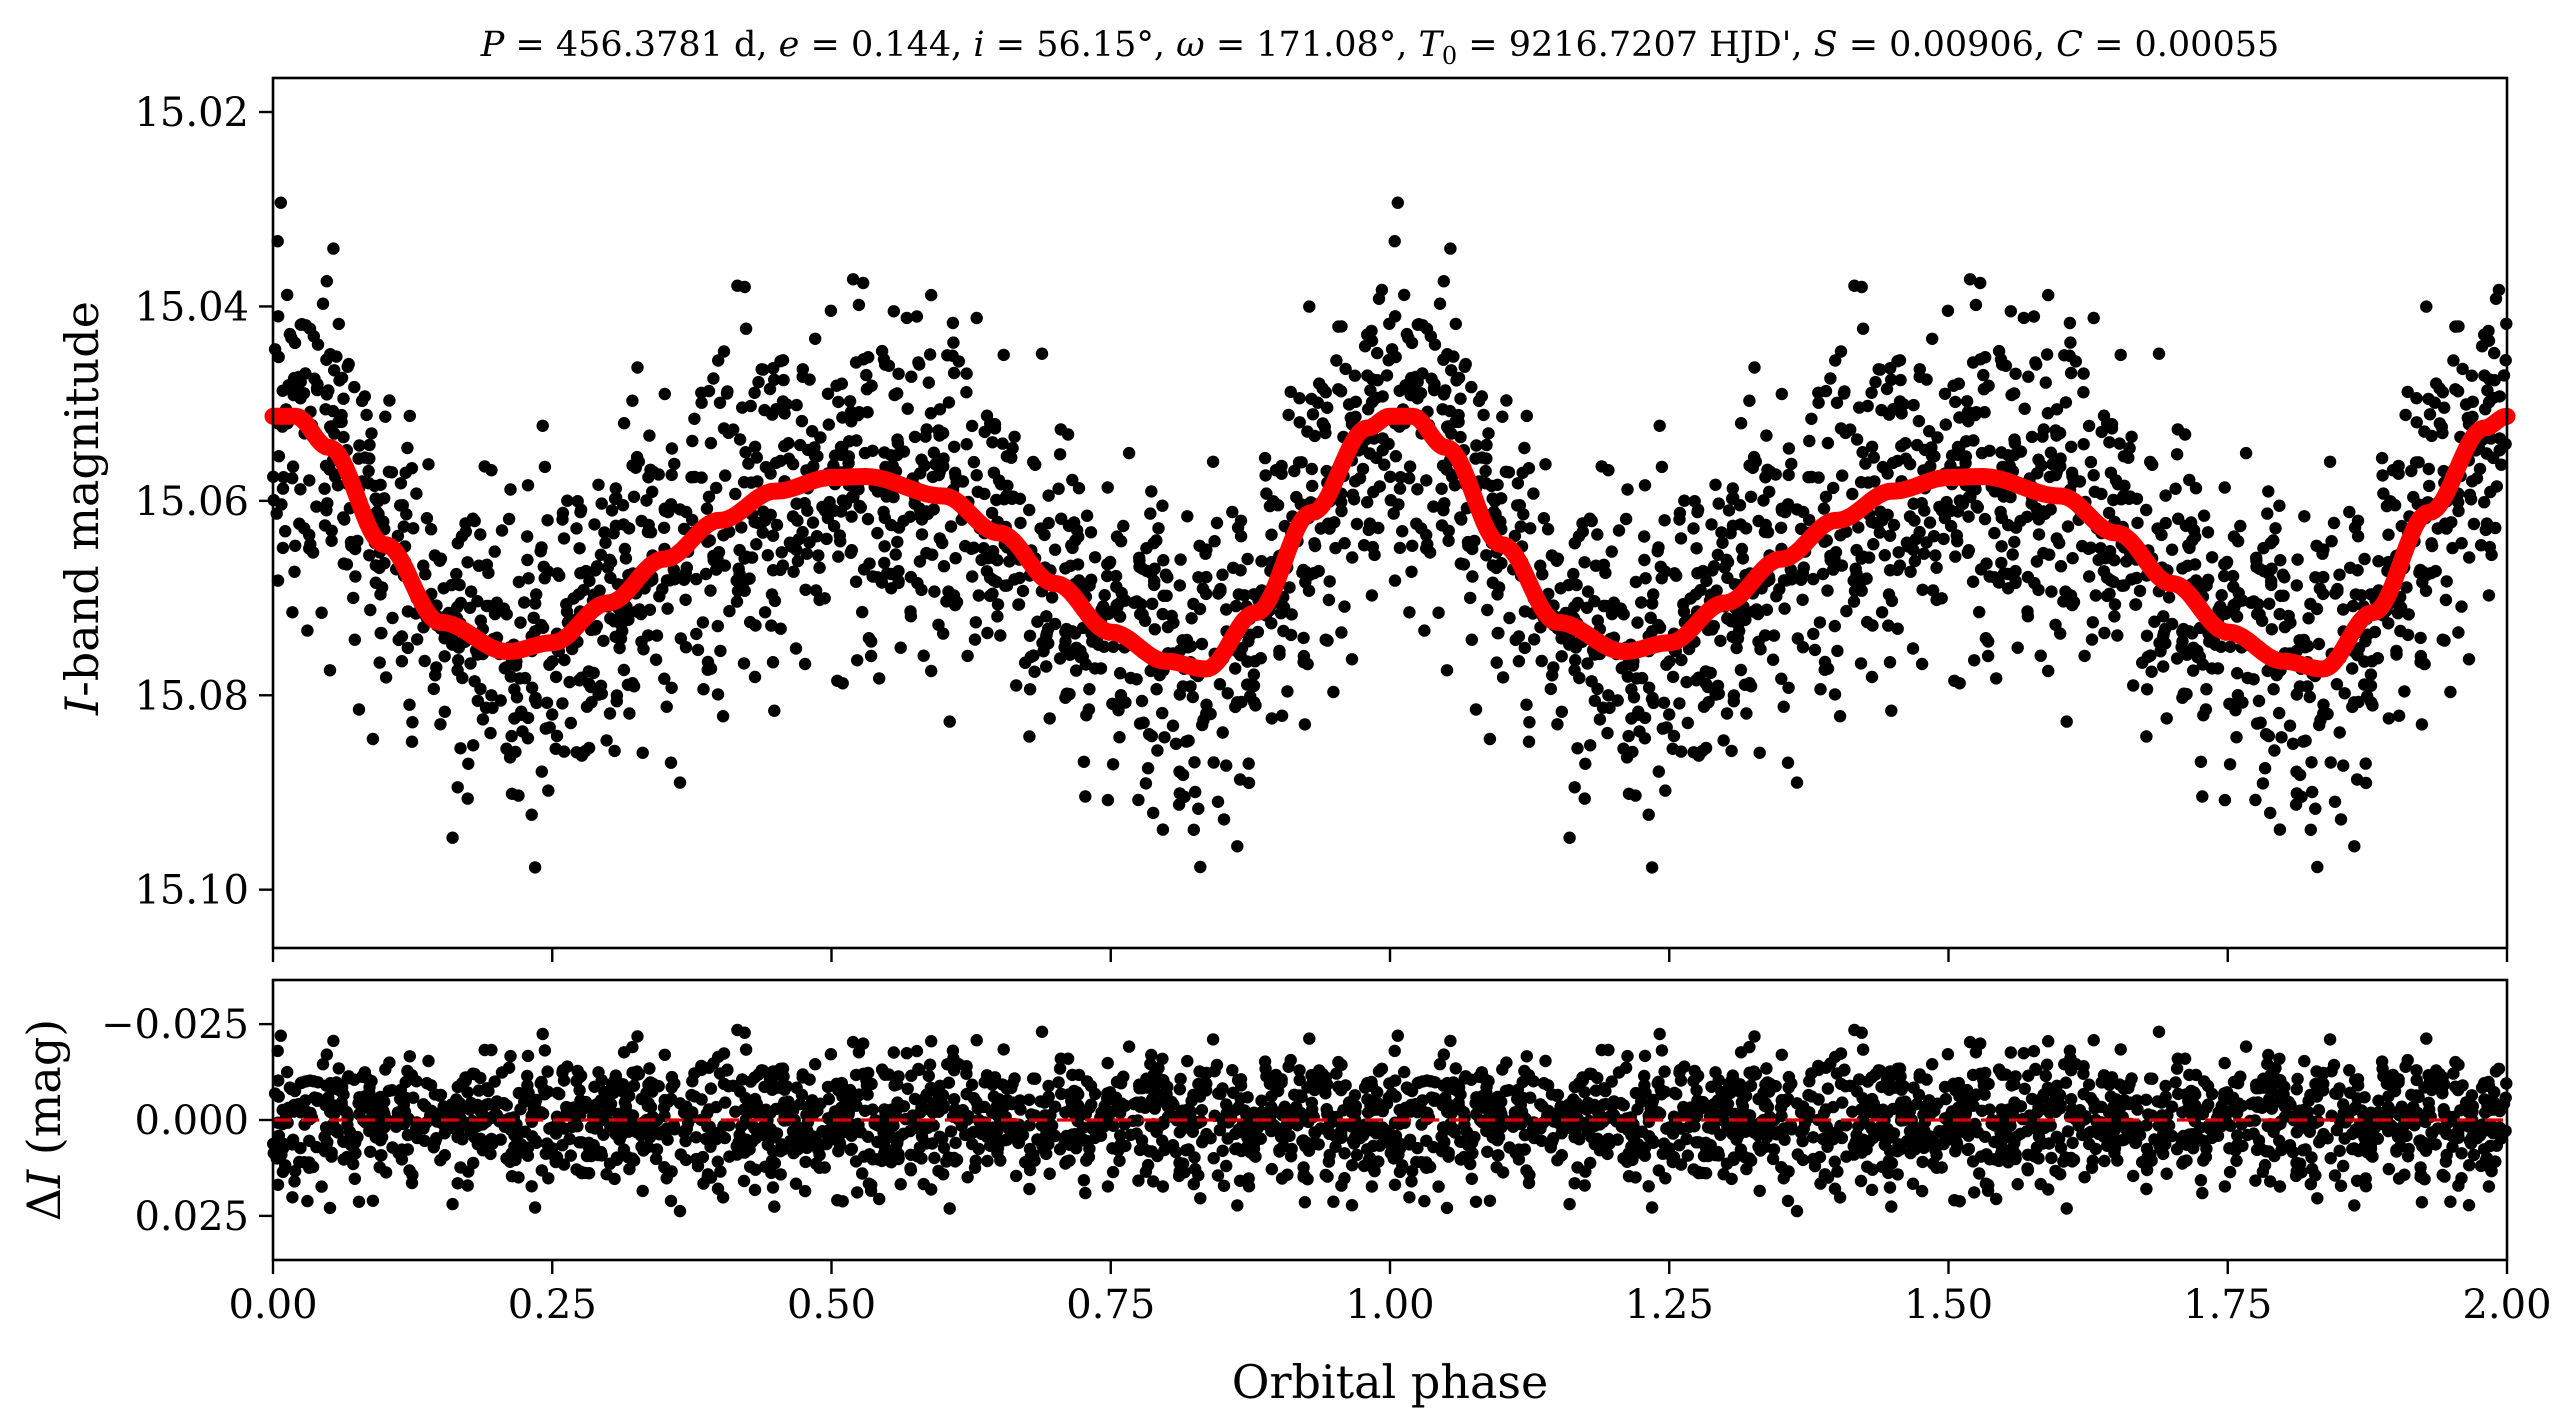 The width and height of the screenshot is (2563, 1428). What do you see at coordinates (82, 508) in the screenshot?
I see `top-y-axis-label: I-band magnitude` at bounding box center [82, 508].